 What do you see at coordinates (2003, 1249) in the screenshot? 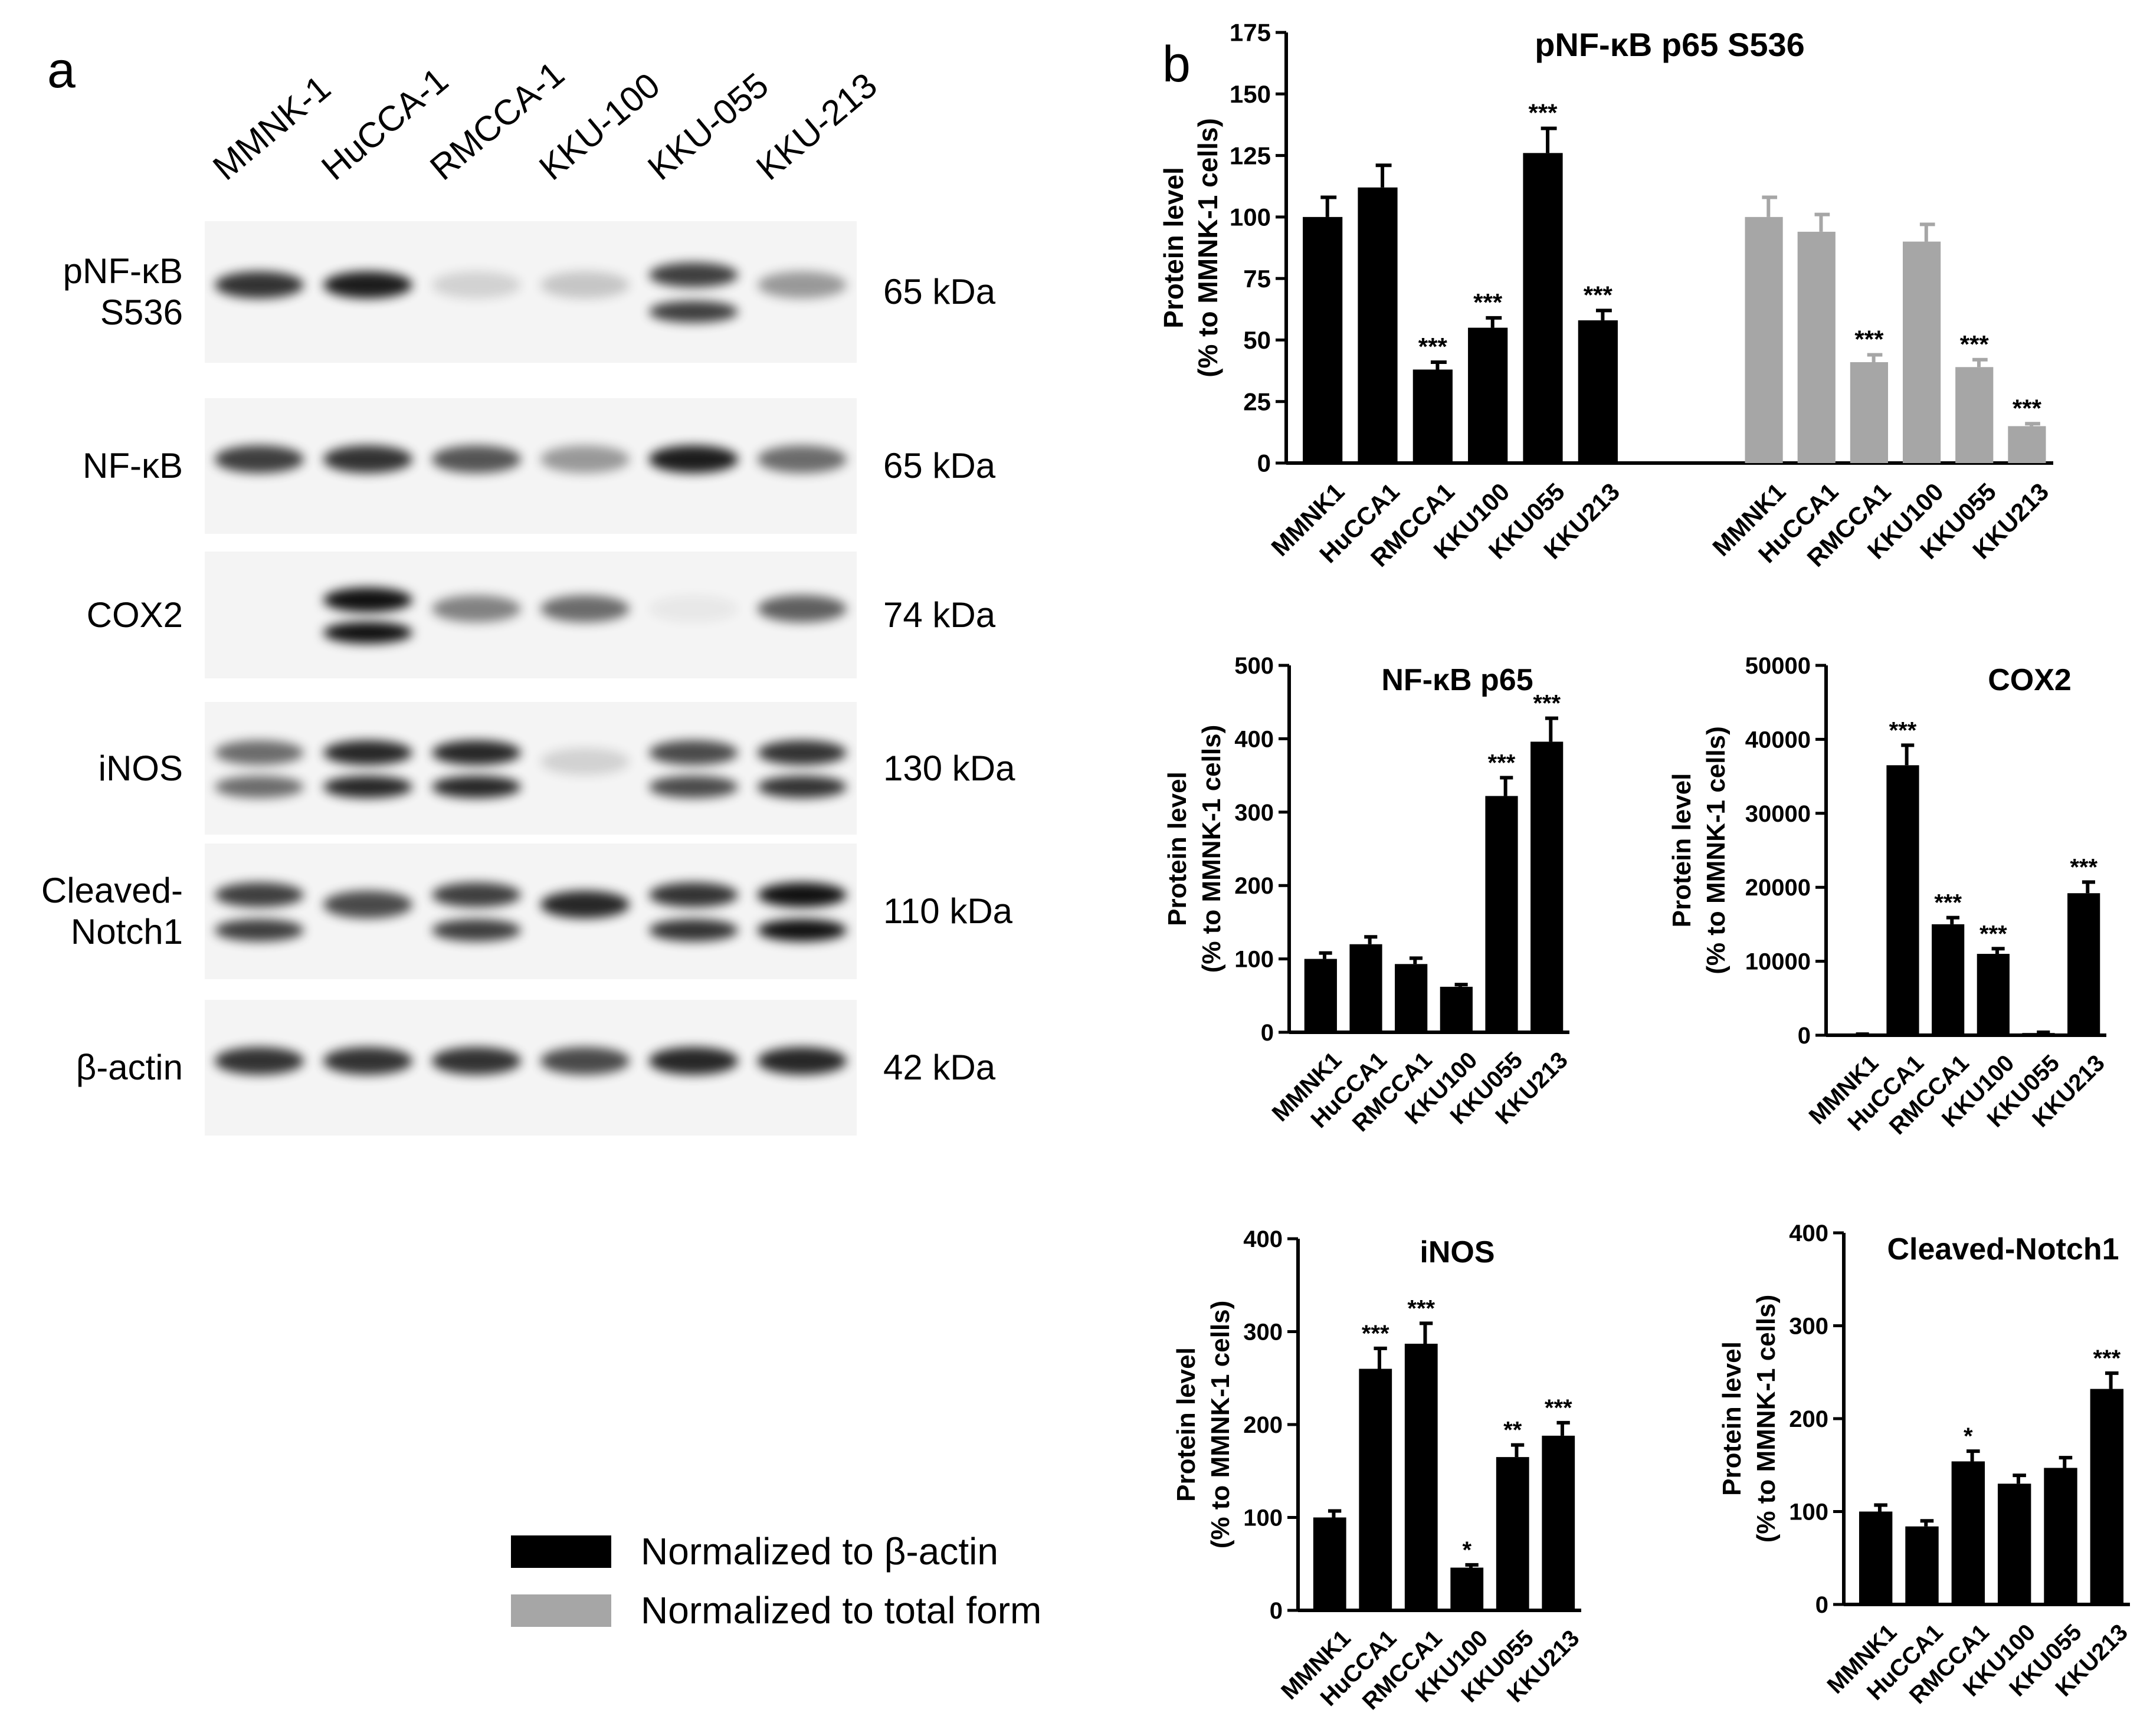
I see `chart-title: Cleaved-Notch1` at bounding box center [2003, 1249].